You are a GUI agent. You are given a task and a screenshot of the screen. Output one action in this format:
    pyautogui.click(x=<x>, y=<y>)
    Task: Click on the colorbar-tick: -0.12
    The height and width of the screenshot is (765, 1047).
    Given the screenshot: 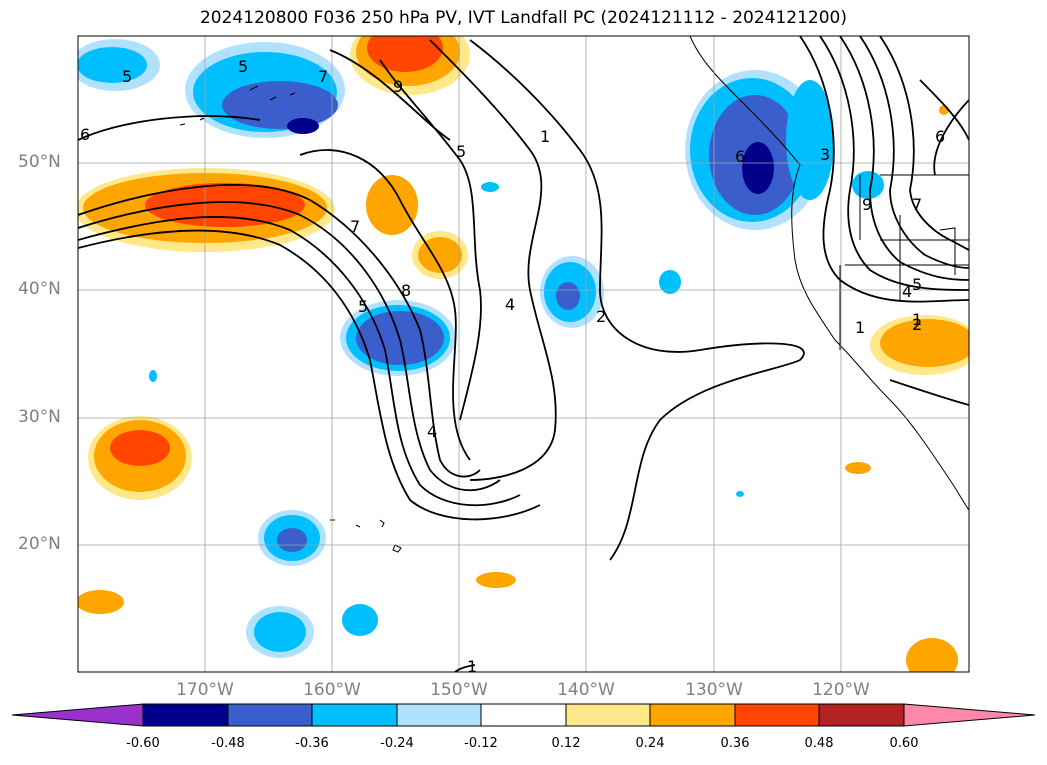 What is the action you would take?
    pyautogui.click(x=481, y=743)
    